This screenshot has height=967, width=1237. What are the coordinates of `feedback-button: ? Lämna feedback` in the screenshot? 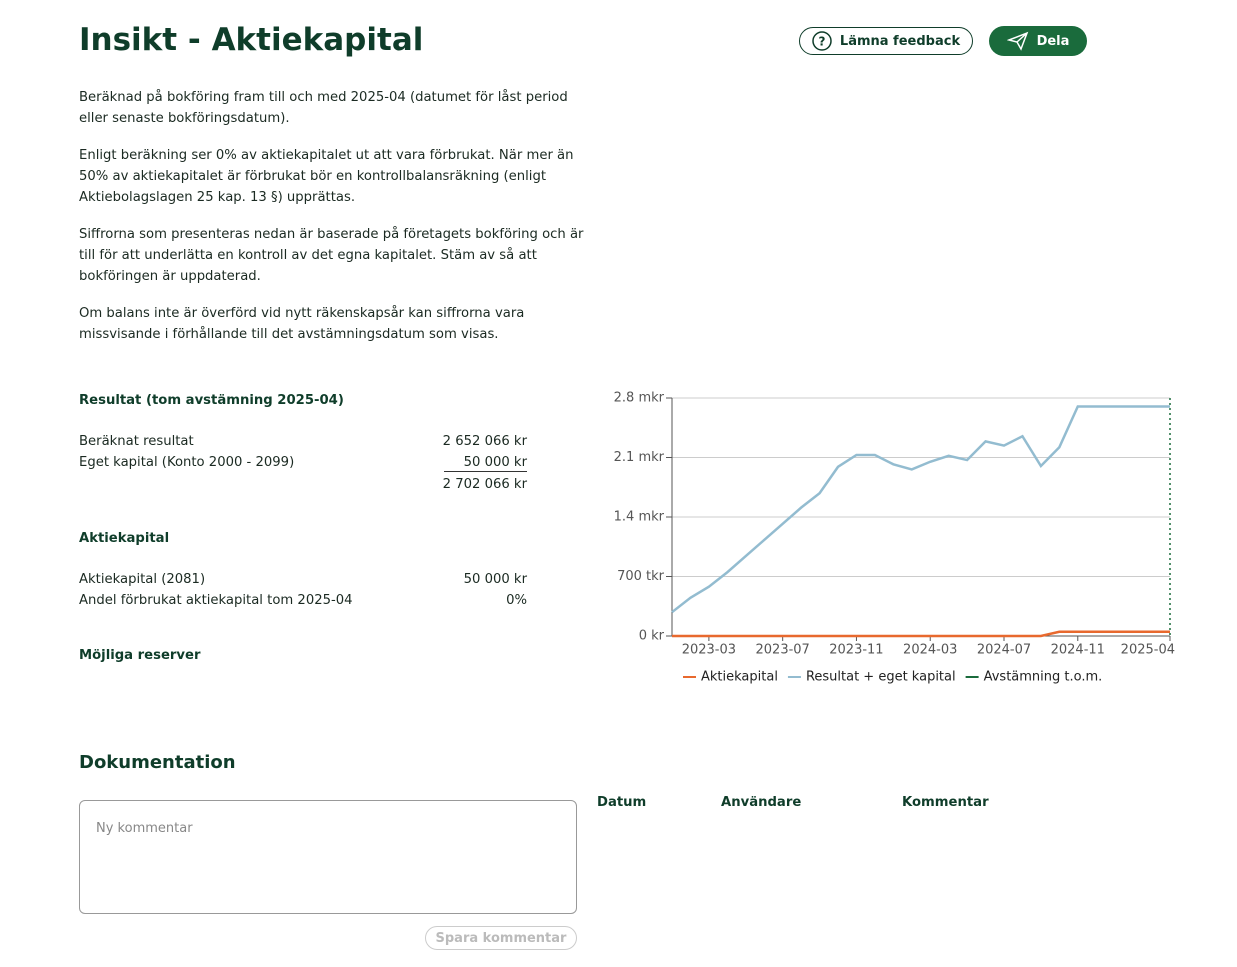 It's located at (886, 41).